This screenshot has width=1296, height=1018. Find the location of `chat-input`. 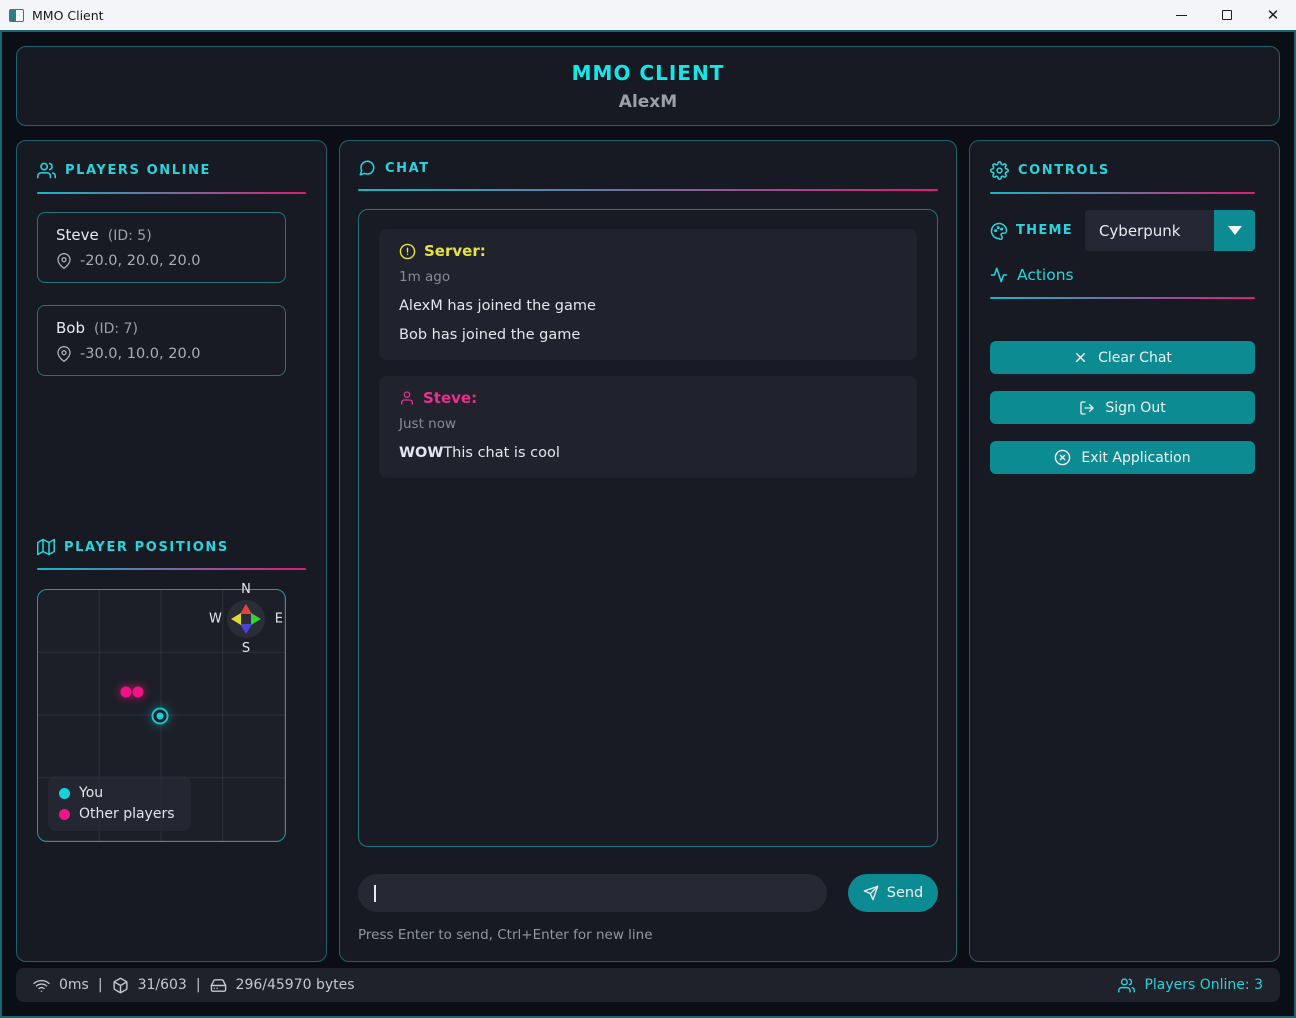

chat-input is located at coordinates (592, 893).